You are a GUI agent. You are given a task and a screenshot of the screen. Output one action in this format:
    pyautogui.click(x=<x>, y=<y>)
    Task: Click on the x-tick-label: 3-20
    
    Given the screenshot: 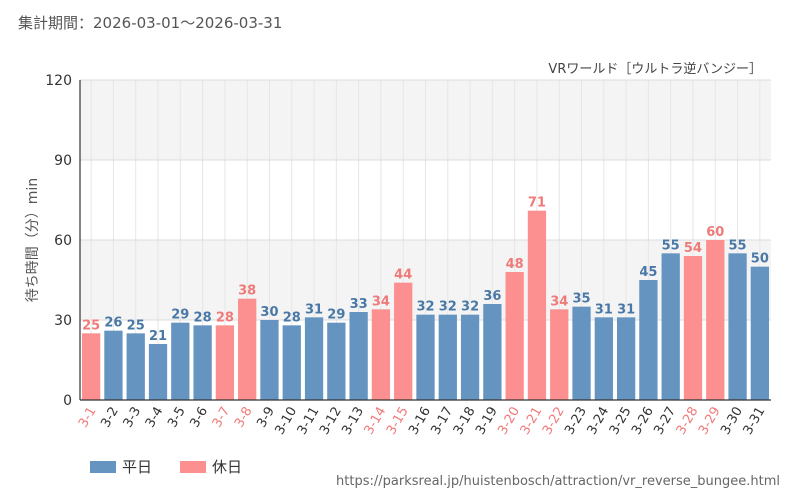 What is the action you would take?
    pyautogui.click(x=509, y=421)
    